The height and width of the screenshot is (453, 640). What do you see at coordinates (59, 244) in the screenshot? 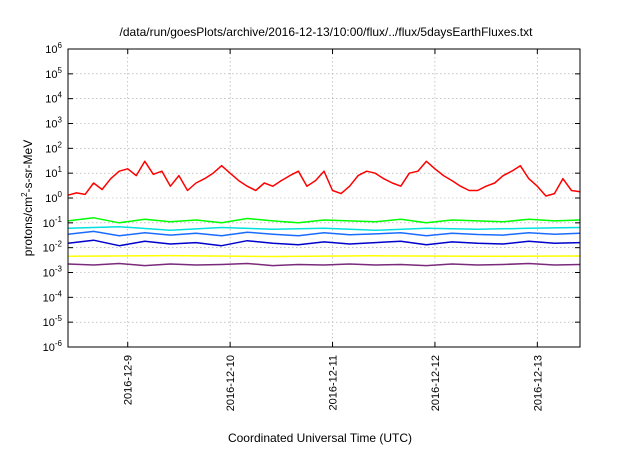
I see `y-tick-exponent: -2` at bounding box center [59, 244].